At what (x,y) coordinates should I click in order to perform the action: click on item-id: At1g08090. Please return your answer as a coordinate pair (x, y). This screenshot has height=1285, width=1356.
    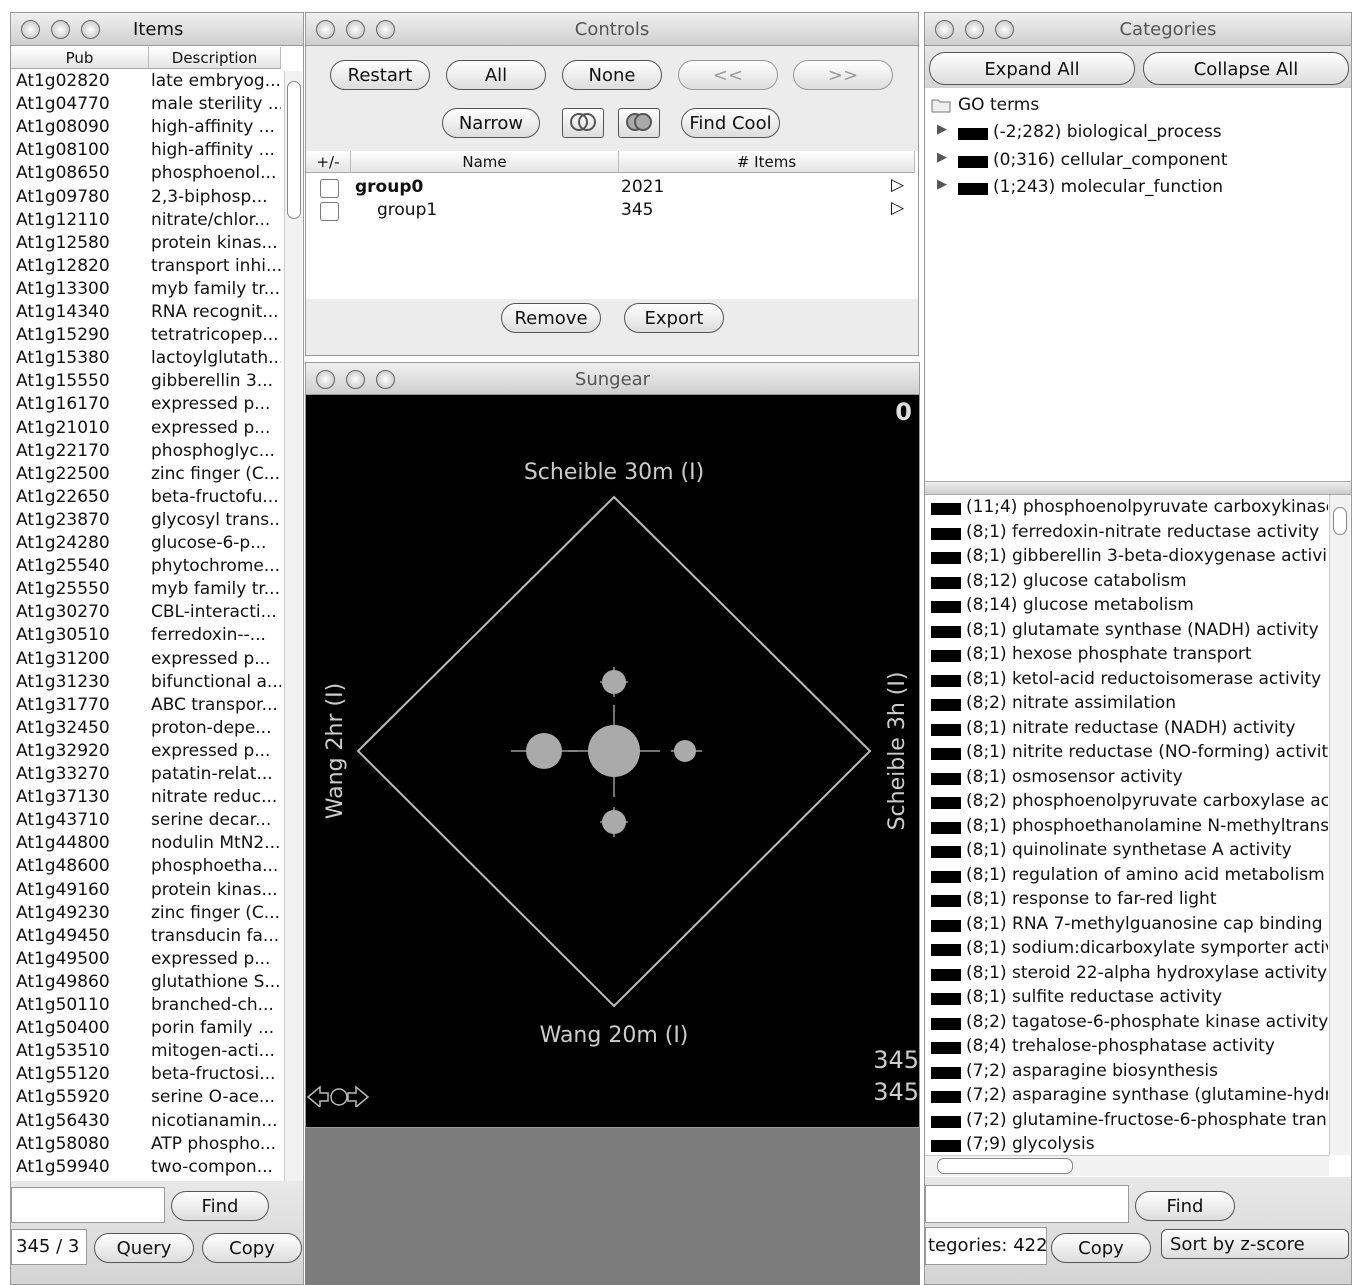
    Looking at the image, I should click on (63, 127).